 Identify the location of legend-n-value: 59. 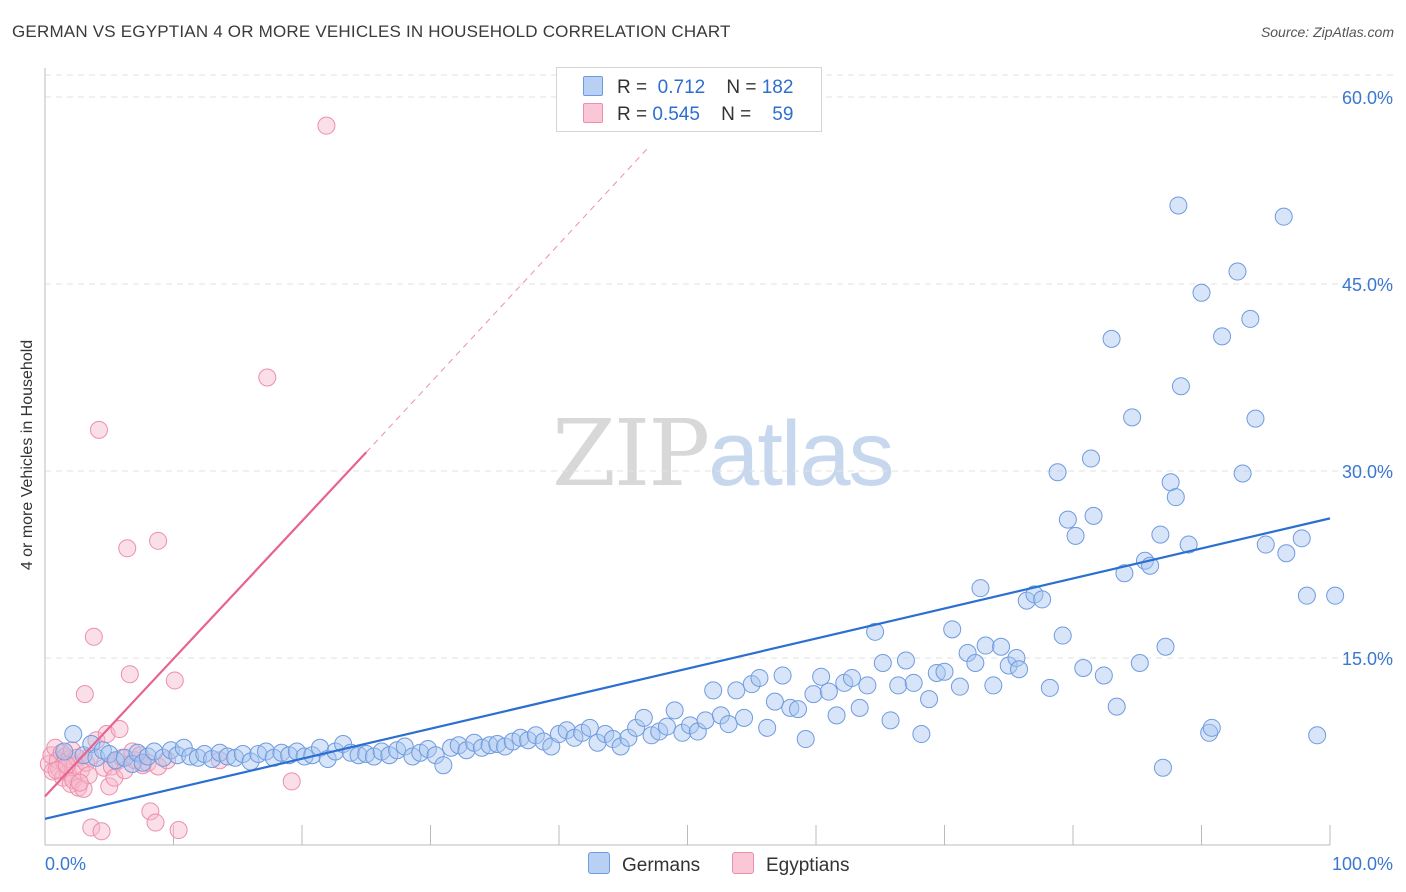
(783, 114).